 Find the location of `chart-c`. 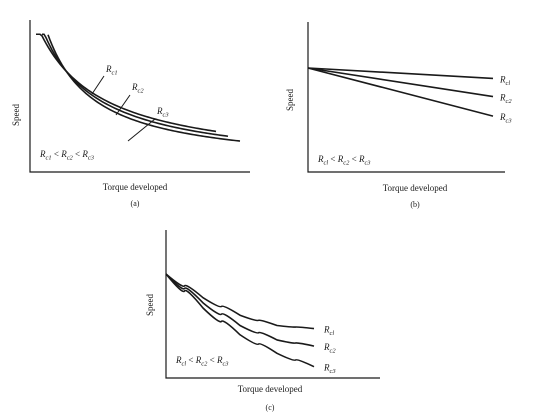

chart-c is located at coordinates (272, 304).